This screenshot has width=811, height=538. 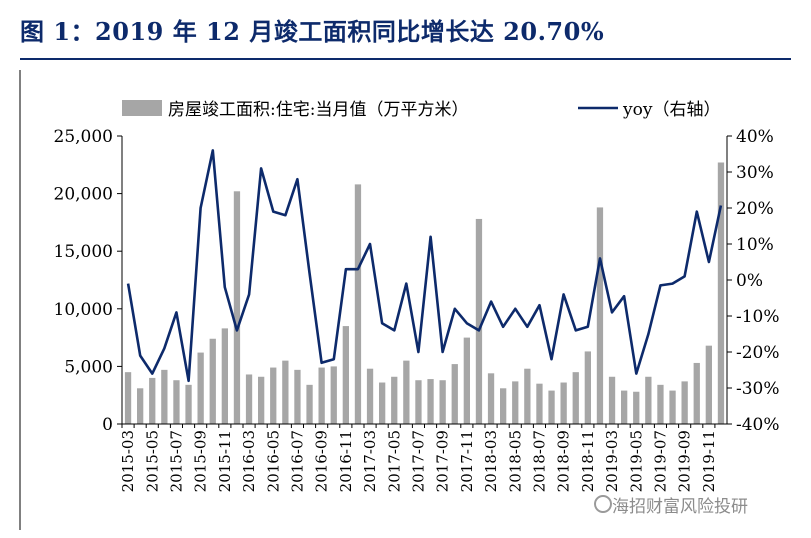 What do you see at coordinates (671, 110) in the screenshot?
I see `legend-line-label: yoy（右轴）` at bounding box center [671, 110].